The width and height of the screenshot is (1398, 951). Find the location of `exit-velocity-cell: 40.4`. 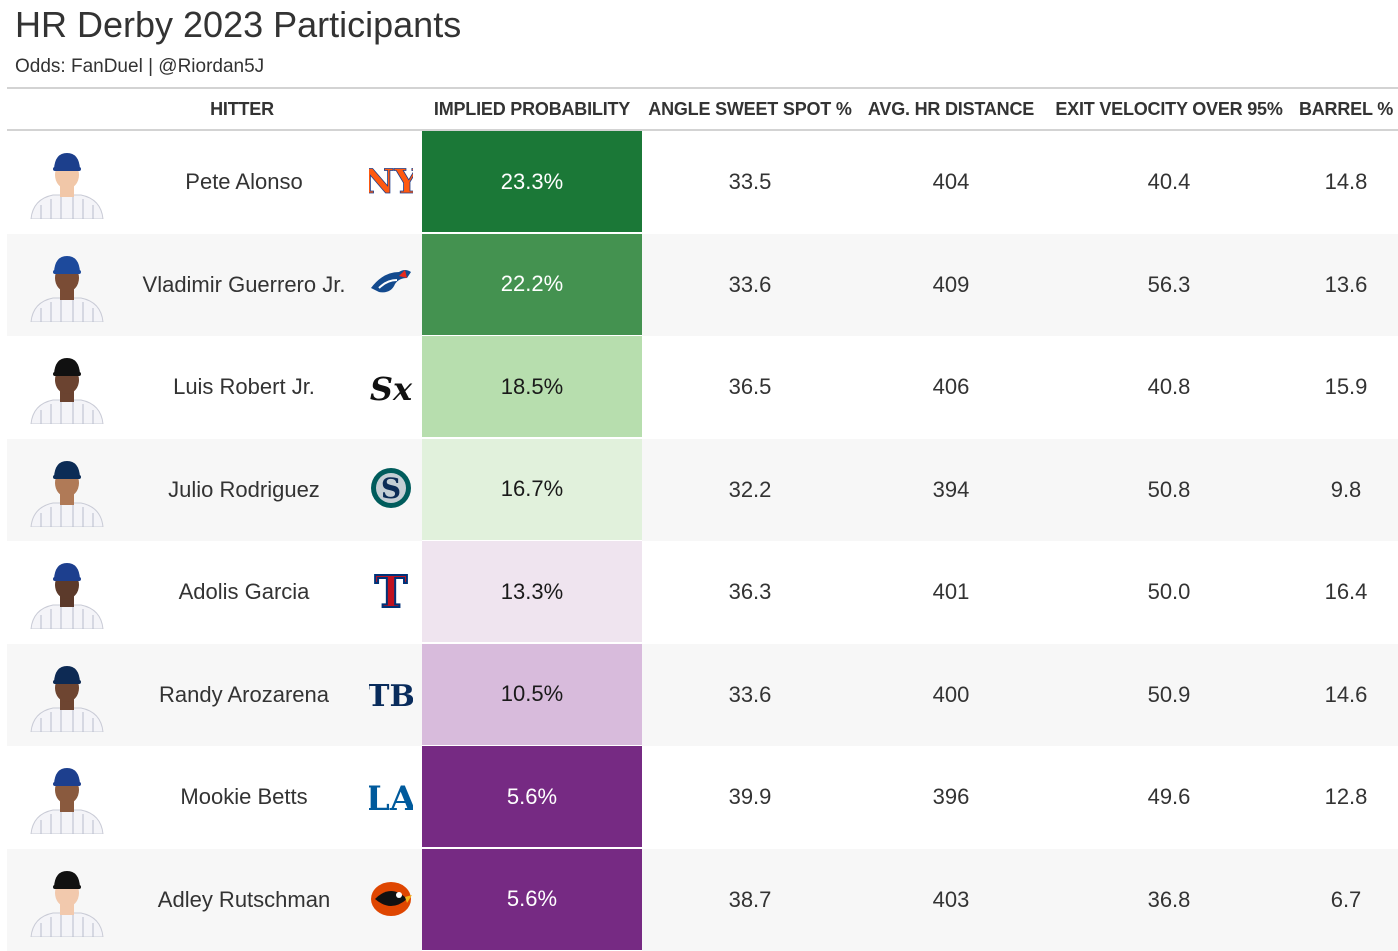

exit-velocity-cell: 40.4 is located at coordinates (1169, 181).